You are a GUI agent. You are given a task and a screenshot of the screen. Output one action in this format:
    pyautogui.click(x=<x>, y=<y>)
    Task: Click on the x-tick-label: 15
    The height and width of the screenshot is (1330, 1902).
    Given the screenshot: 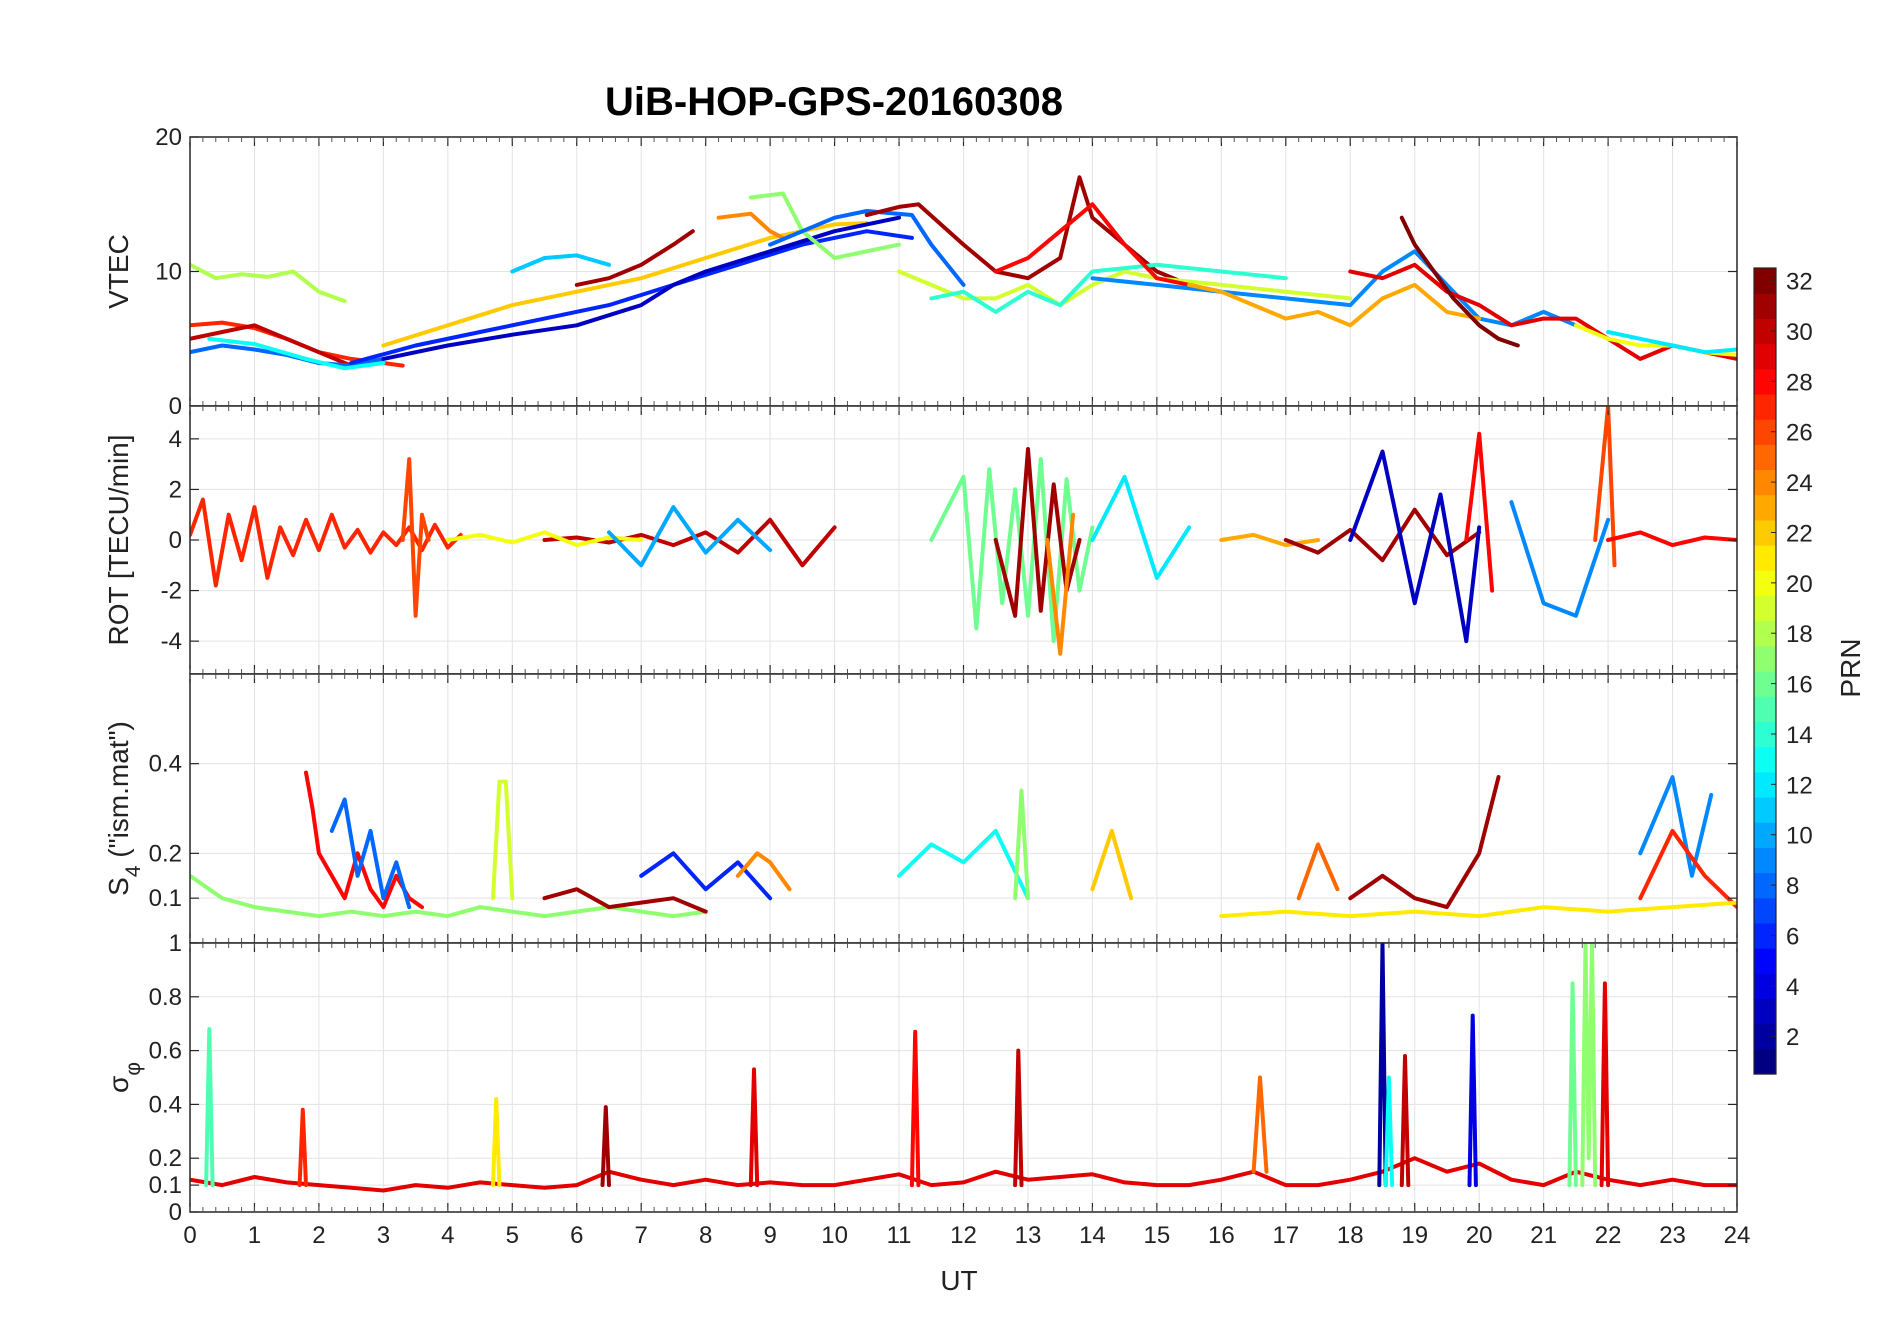 What is the action you would take?
    pyautogui.click(x=1157, y=1235)
    